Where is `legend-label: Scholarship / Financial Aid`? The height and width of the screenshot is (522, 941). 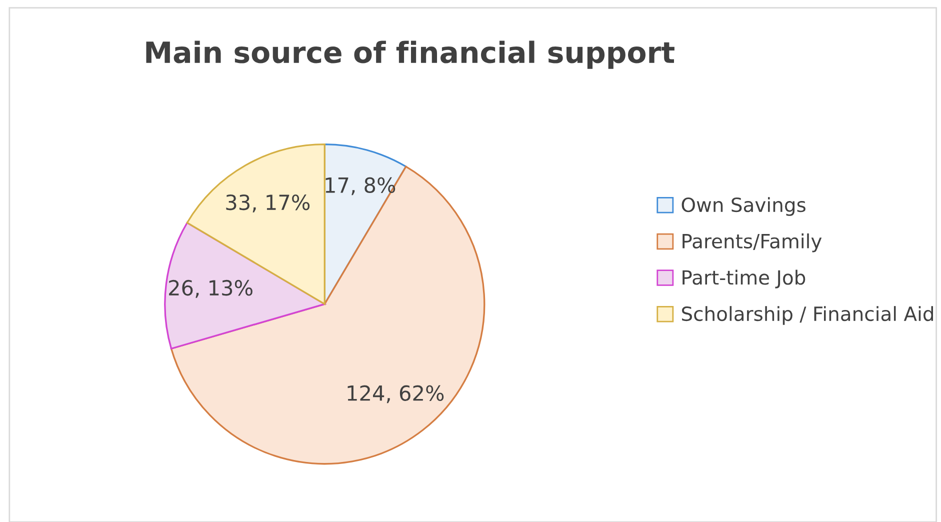 legend-label: Scholarship / Financial Aid is located at coordinates (807, 315).